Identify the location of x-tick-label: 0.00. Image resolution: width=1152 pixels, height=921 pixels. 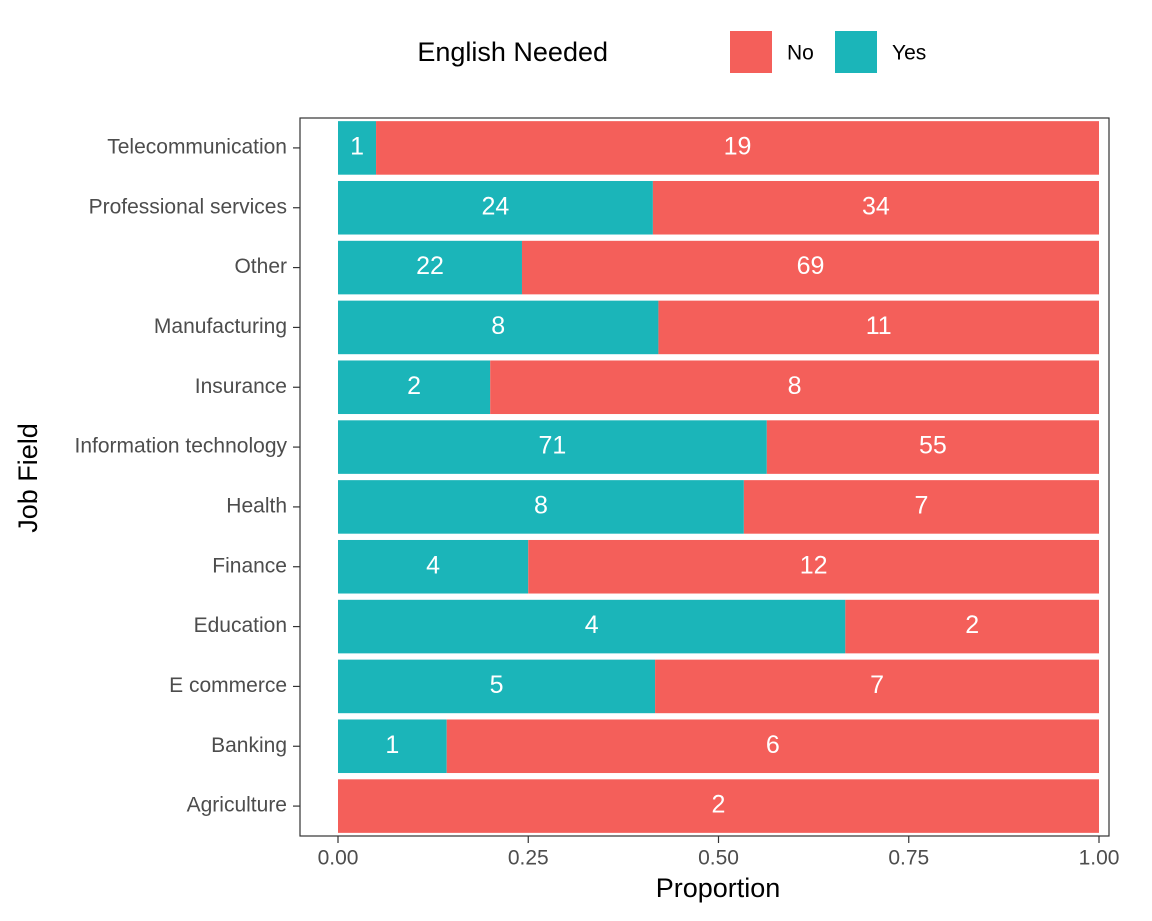
(338, 858).